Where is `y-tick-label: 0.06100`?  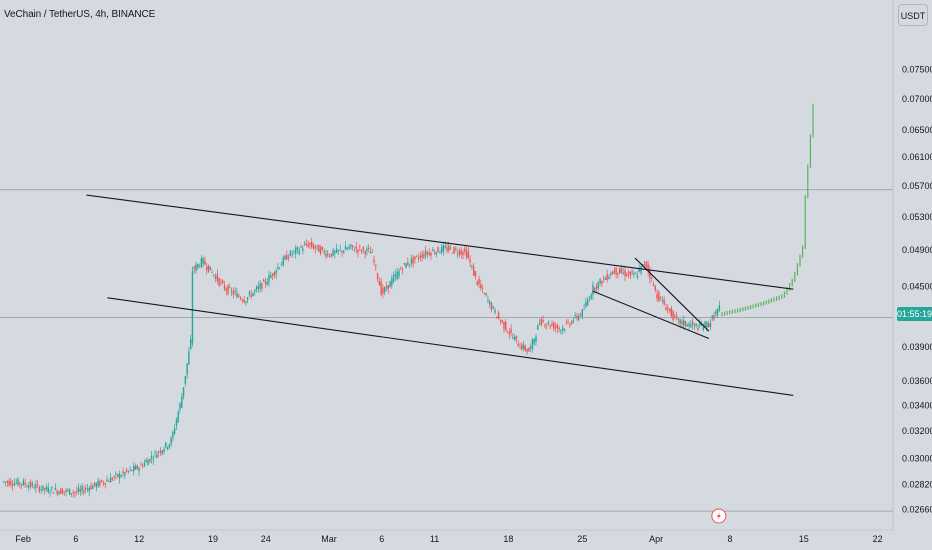 y-tick-label: 0.06100 is located at coordinates (917, 157).